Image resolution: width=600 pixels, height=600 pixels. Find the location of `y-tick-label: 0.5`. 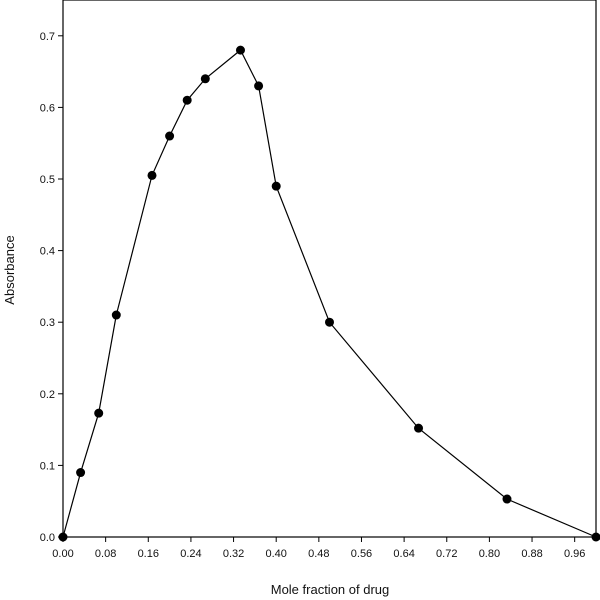

y-tick-label: 0.5 is located at coordinates (47, 180).